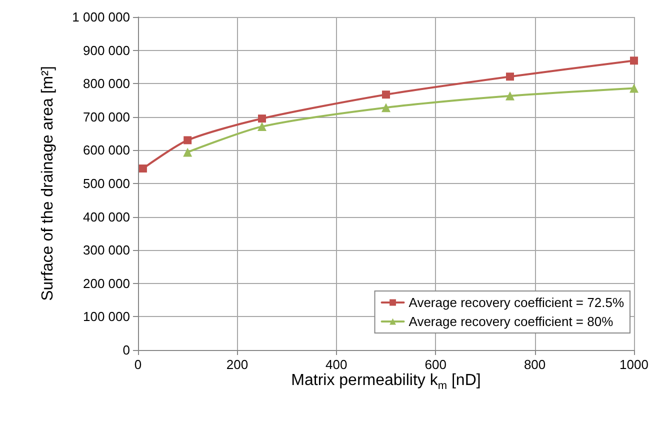  Describe the element at coordinates (634, 364) in the screenshot. I see `x-tick-label: 1000` at that location.